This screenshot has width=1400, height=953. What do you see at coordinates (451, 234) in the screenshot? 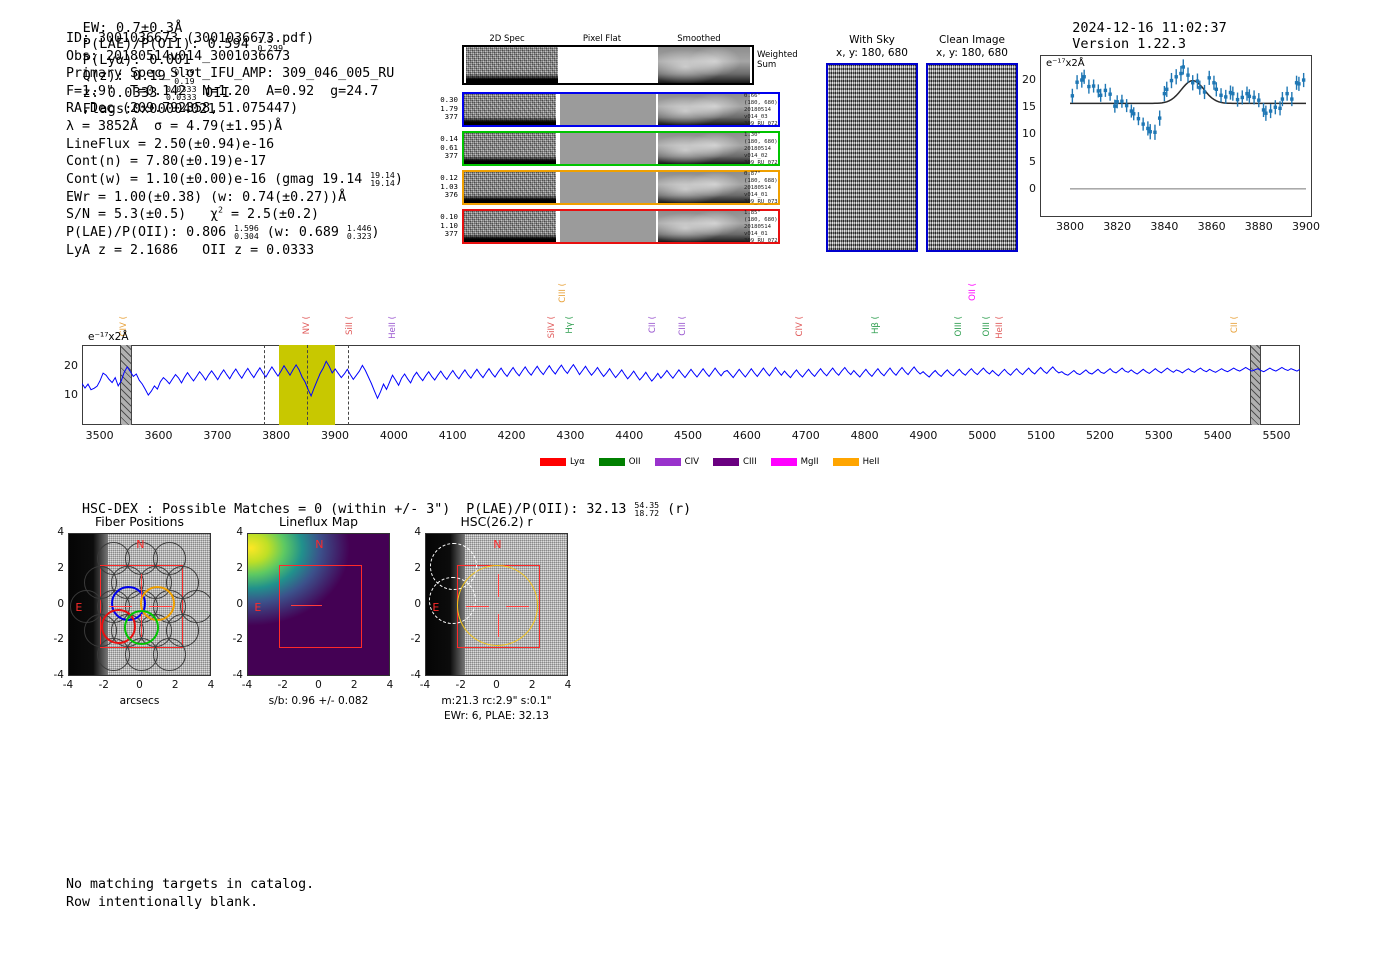
I see `fiber-left-label: 377` at bounding box center [451, 234].